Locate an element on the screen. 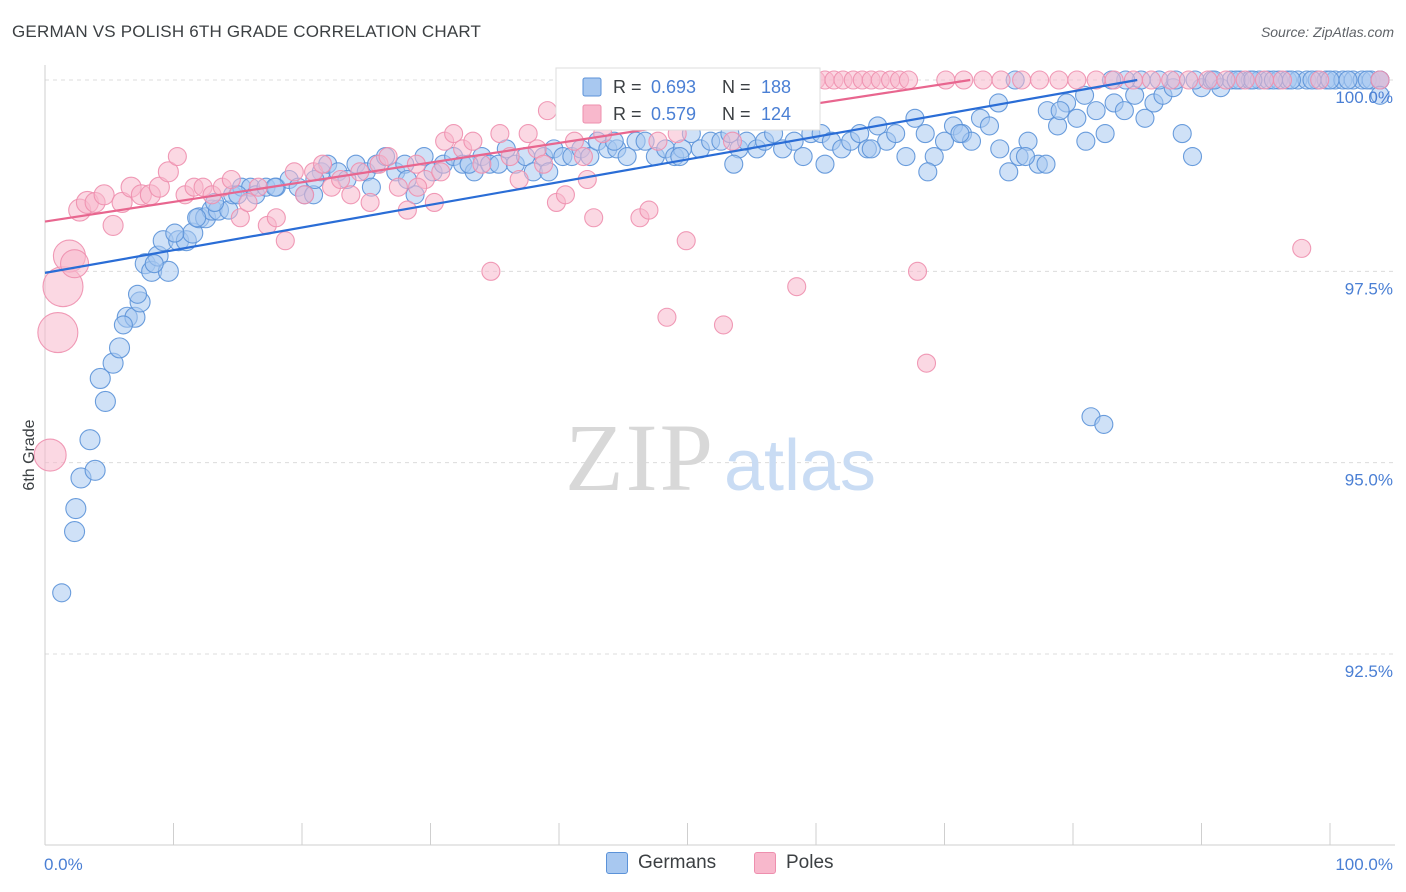 This screenshot has height=892, width=1406. stats-r-value-0: 0.693 is located at coordinates (673, 87).